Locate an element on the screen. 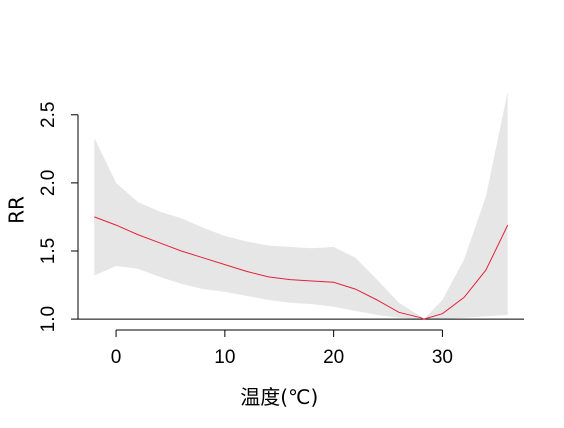  y-axis-title: RR is located at coordinates (17, 210).